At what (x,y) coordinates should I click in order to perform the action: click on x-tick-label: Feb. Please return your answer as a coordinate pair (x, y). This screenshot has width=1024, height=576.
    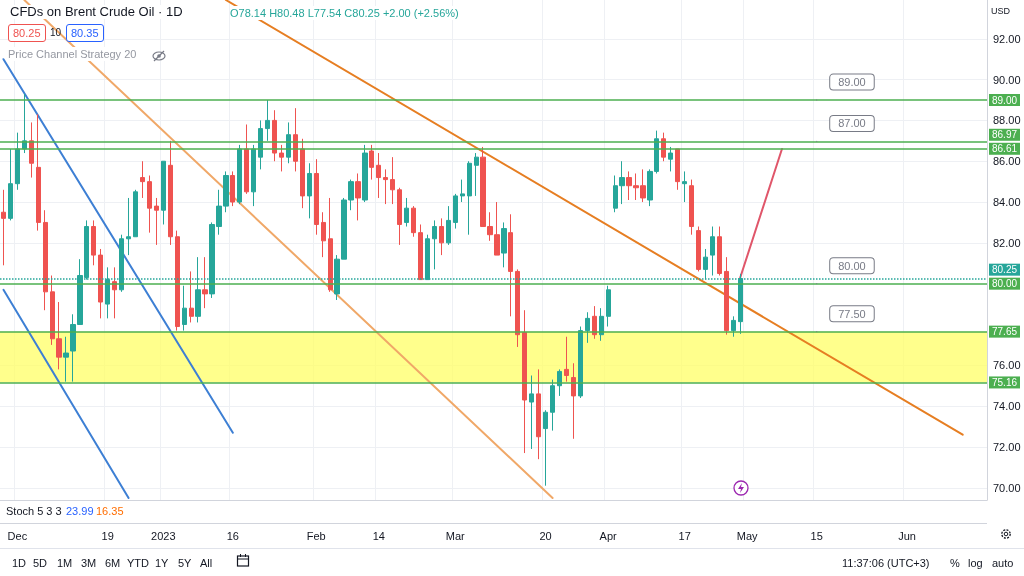
    Looking at the image, I should click on (316, 535).